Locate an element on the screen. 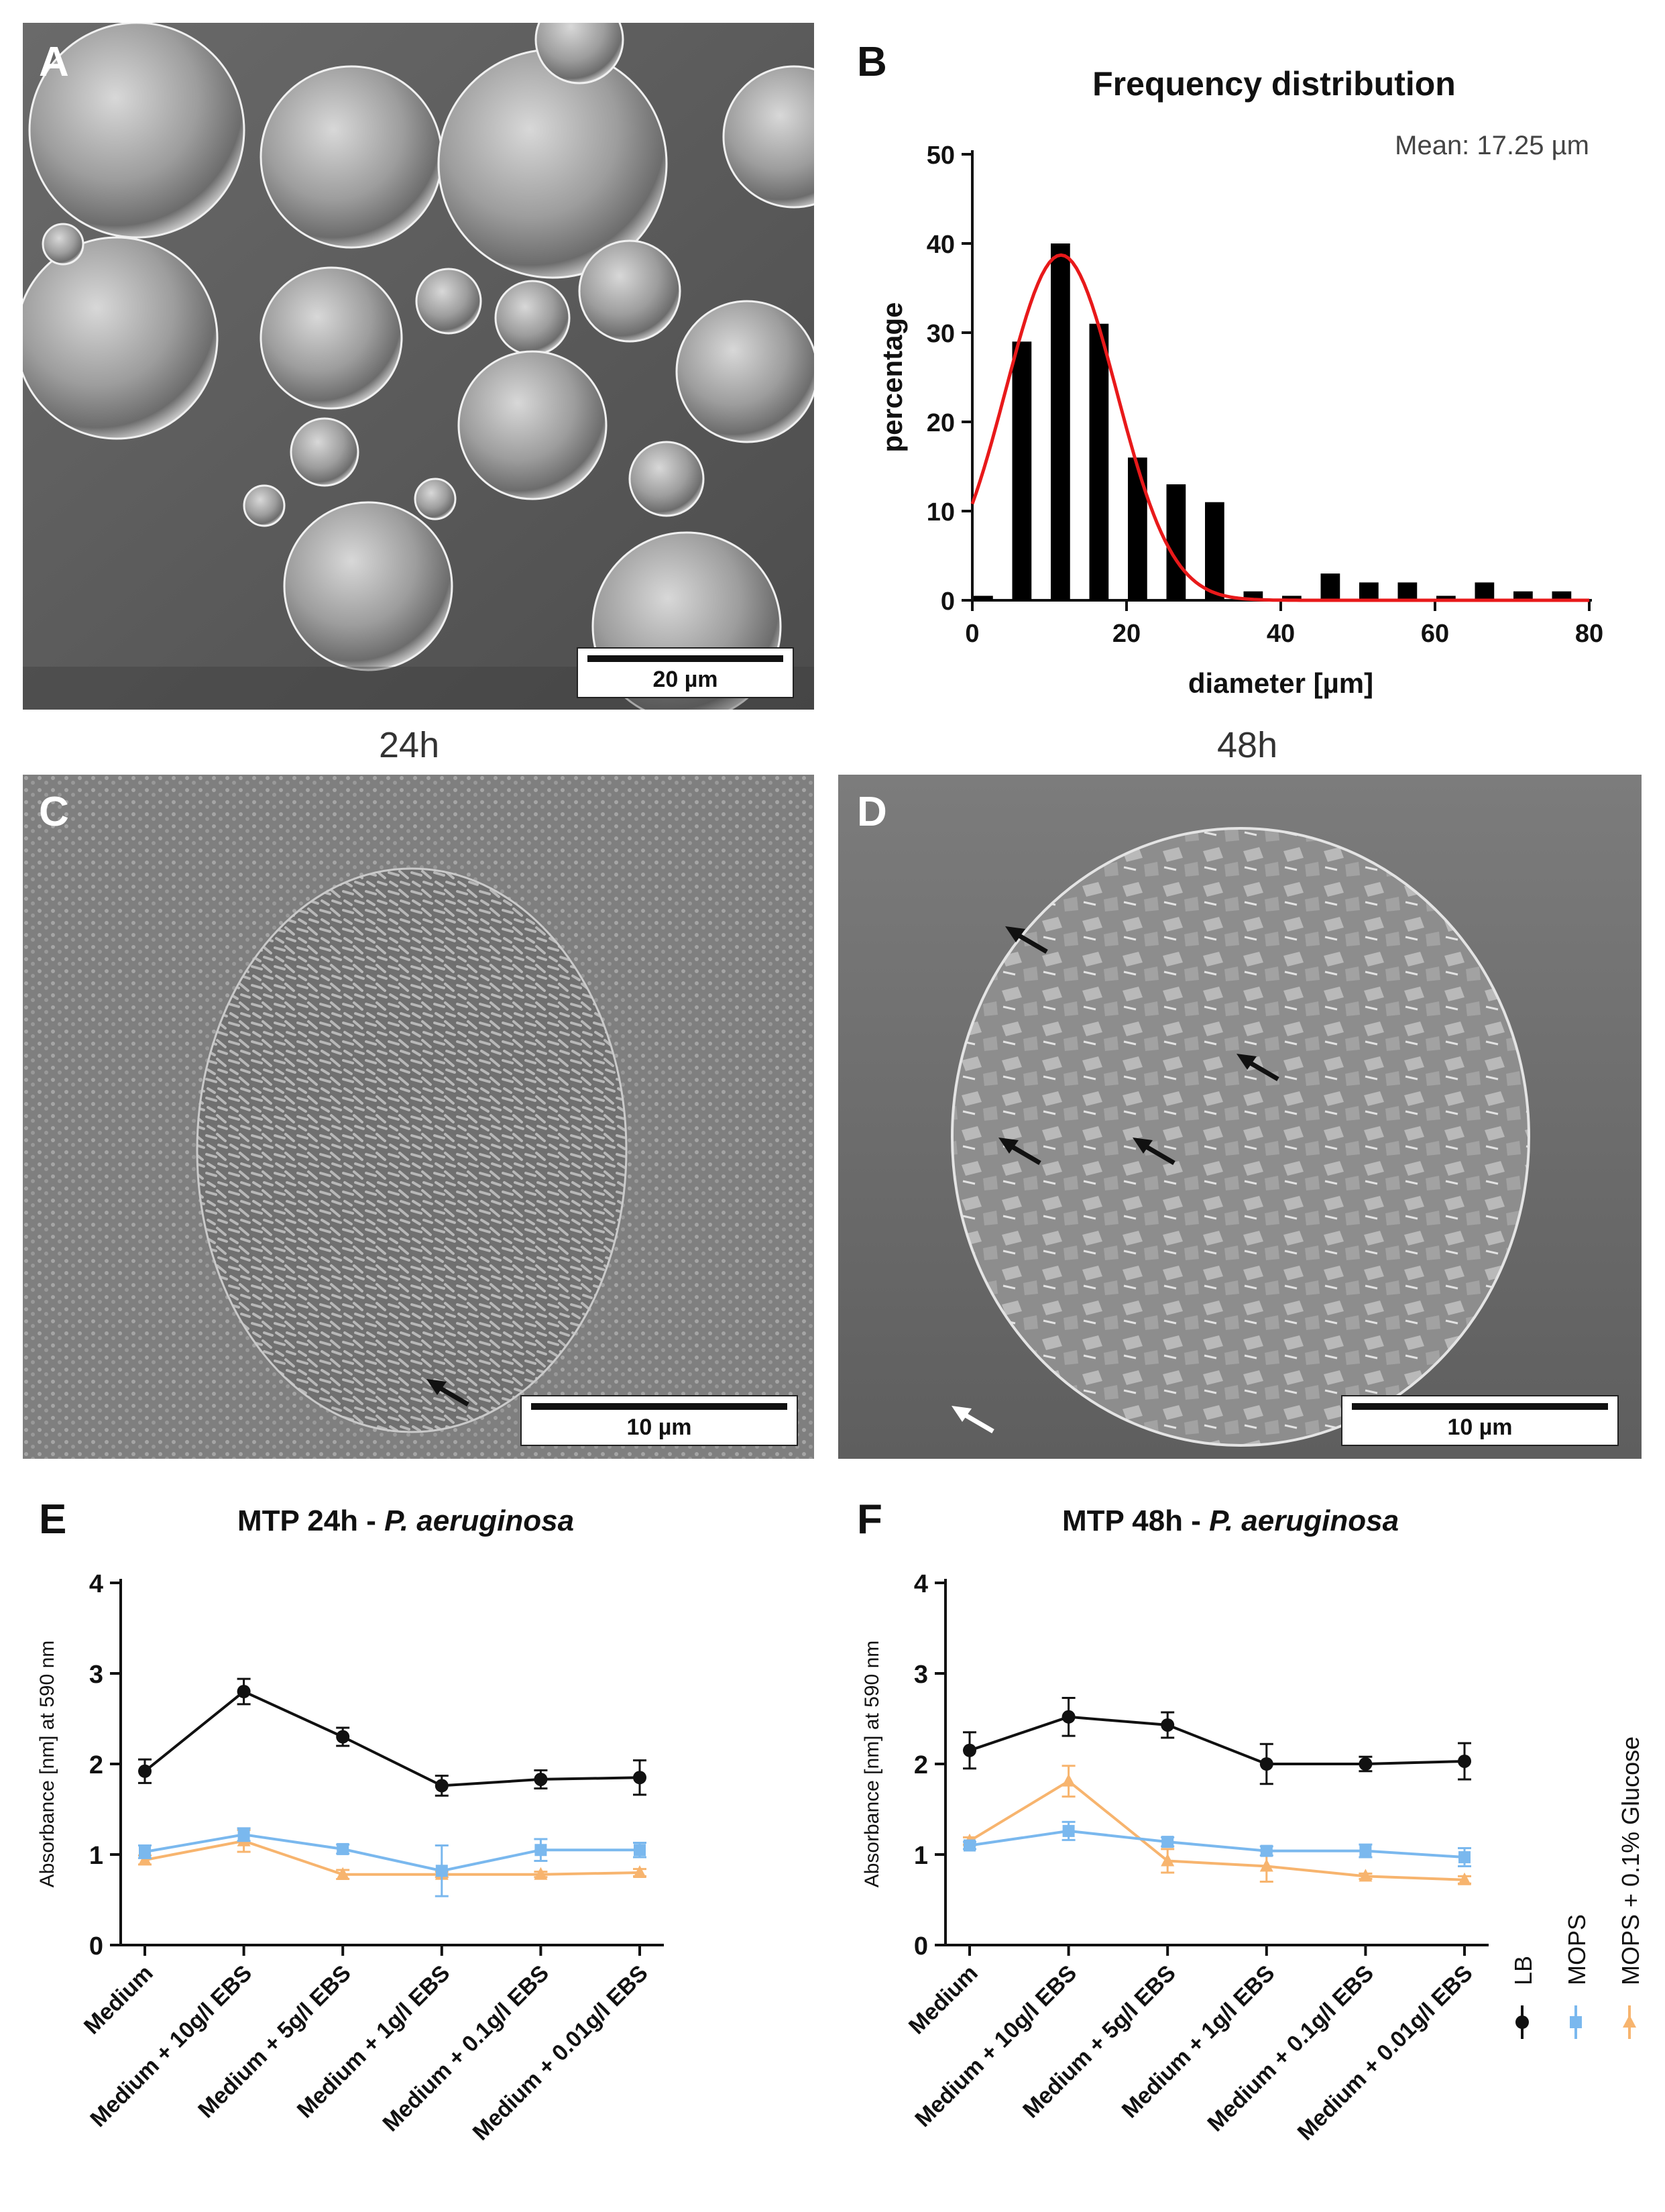 This screenshot has width=1665, height=2212. scalebar-a: 20 µm is located at coordinates (685, 672).